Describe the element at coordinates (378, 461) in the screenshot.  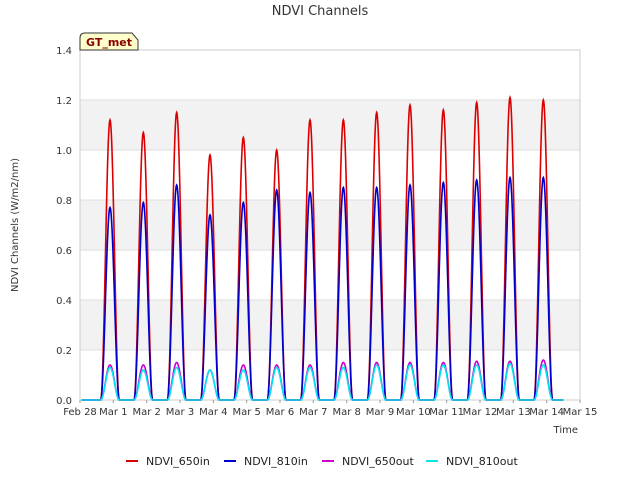
I see `legend-label: NDVI_650out` at that location.